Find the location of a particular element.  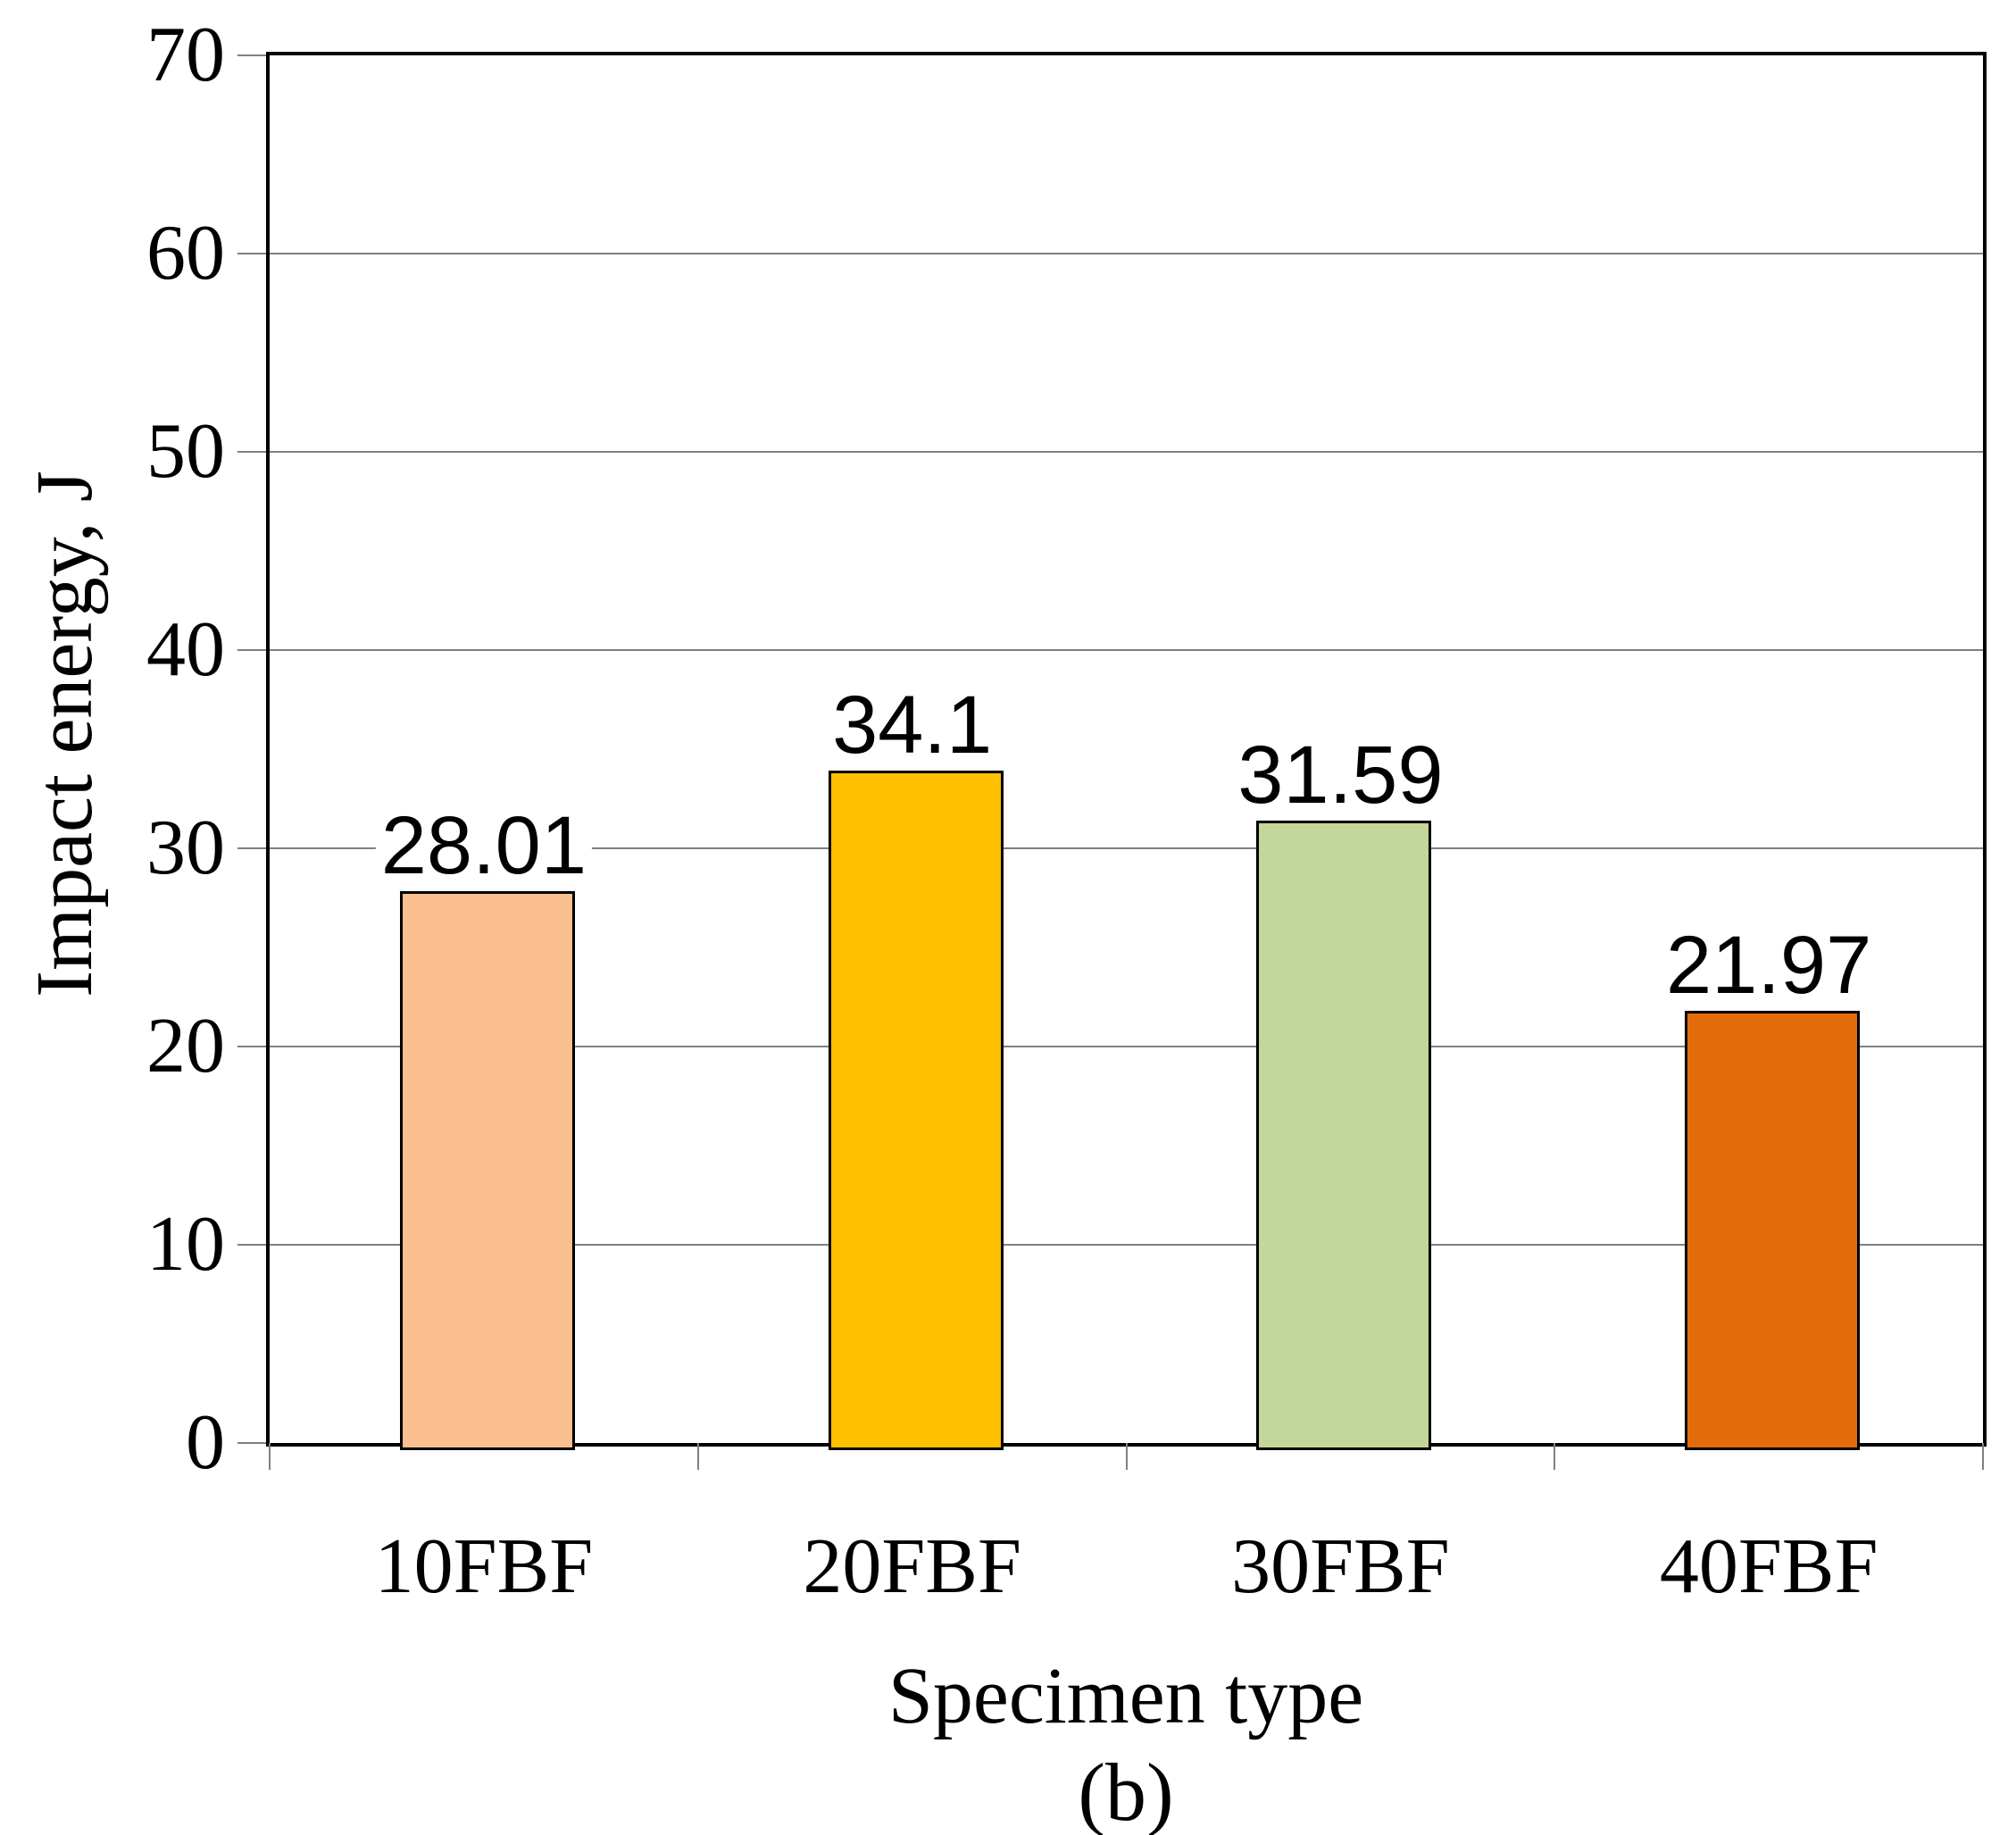

bar-40FBF is located at coordinates (1773, 1230).